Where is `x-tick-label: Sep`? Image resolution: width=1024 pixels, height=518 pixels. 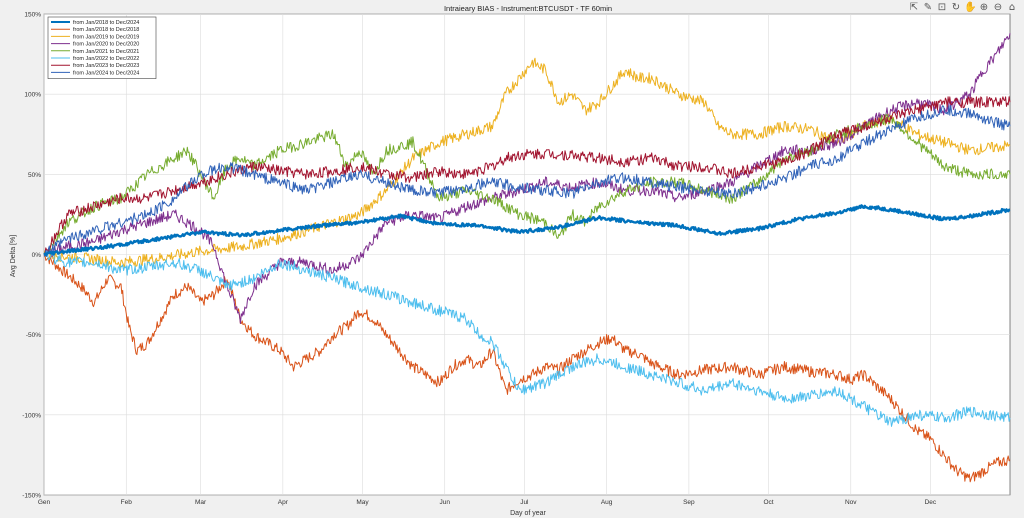 x-tick-label: Sep is located at coordinates (689, 502).